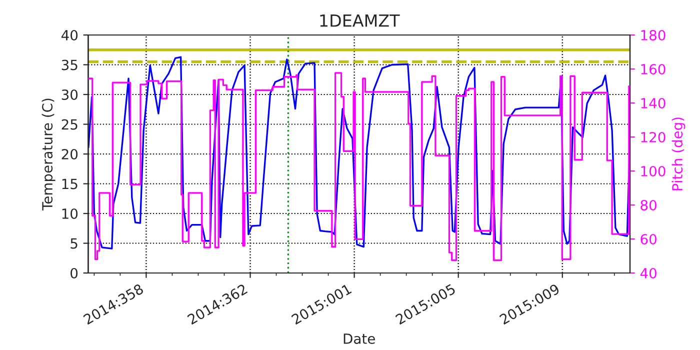  I want to click on x-axis-title: Date, so click(359, 339).